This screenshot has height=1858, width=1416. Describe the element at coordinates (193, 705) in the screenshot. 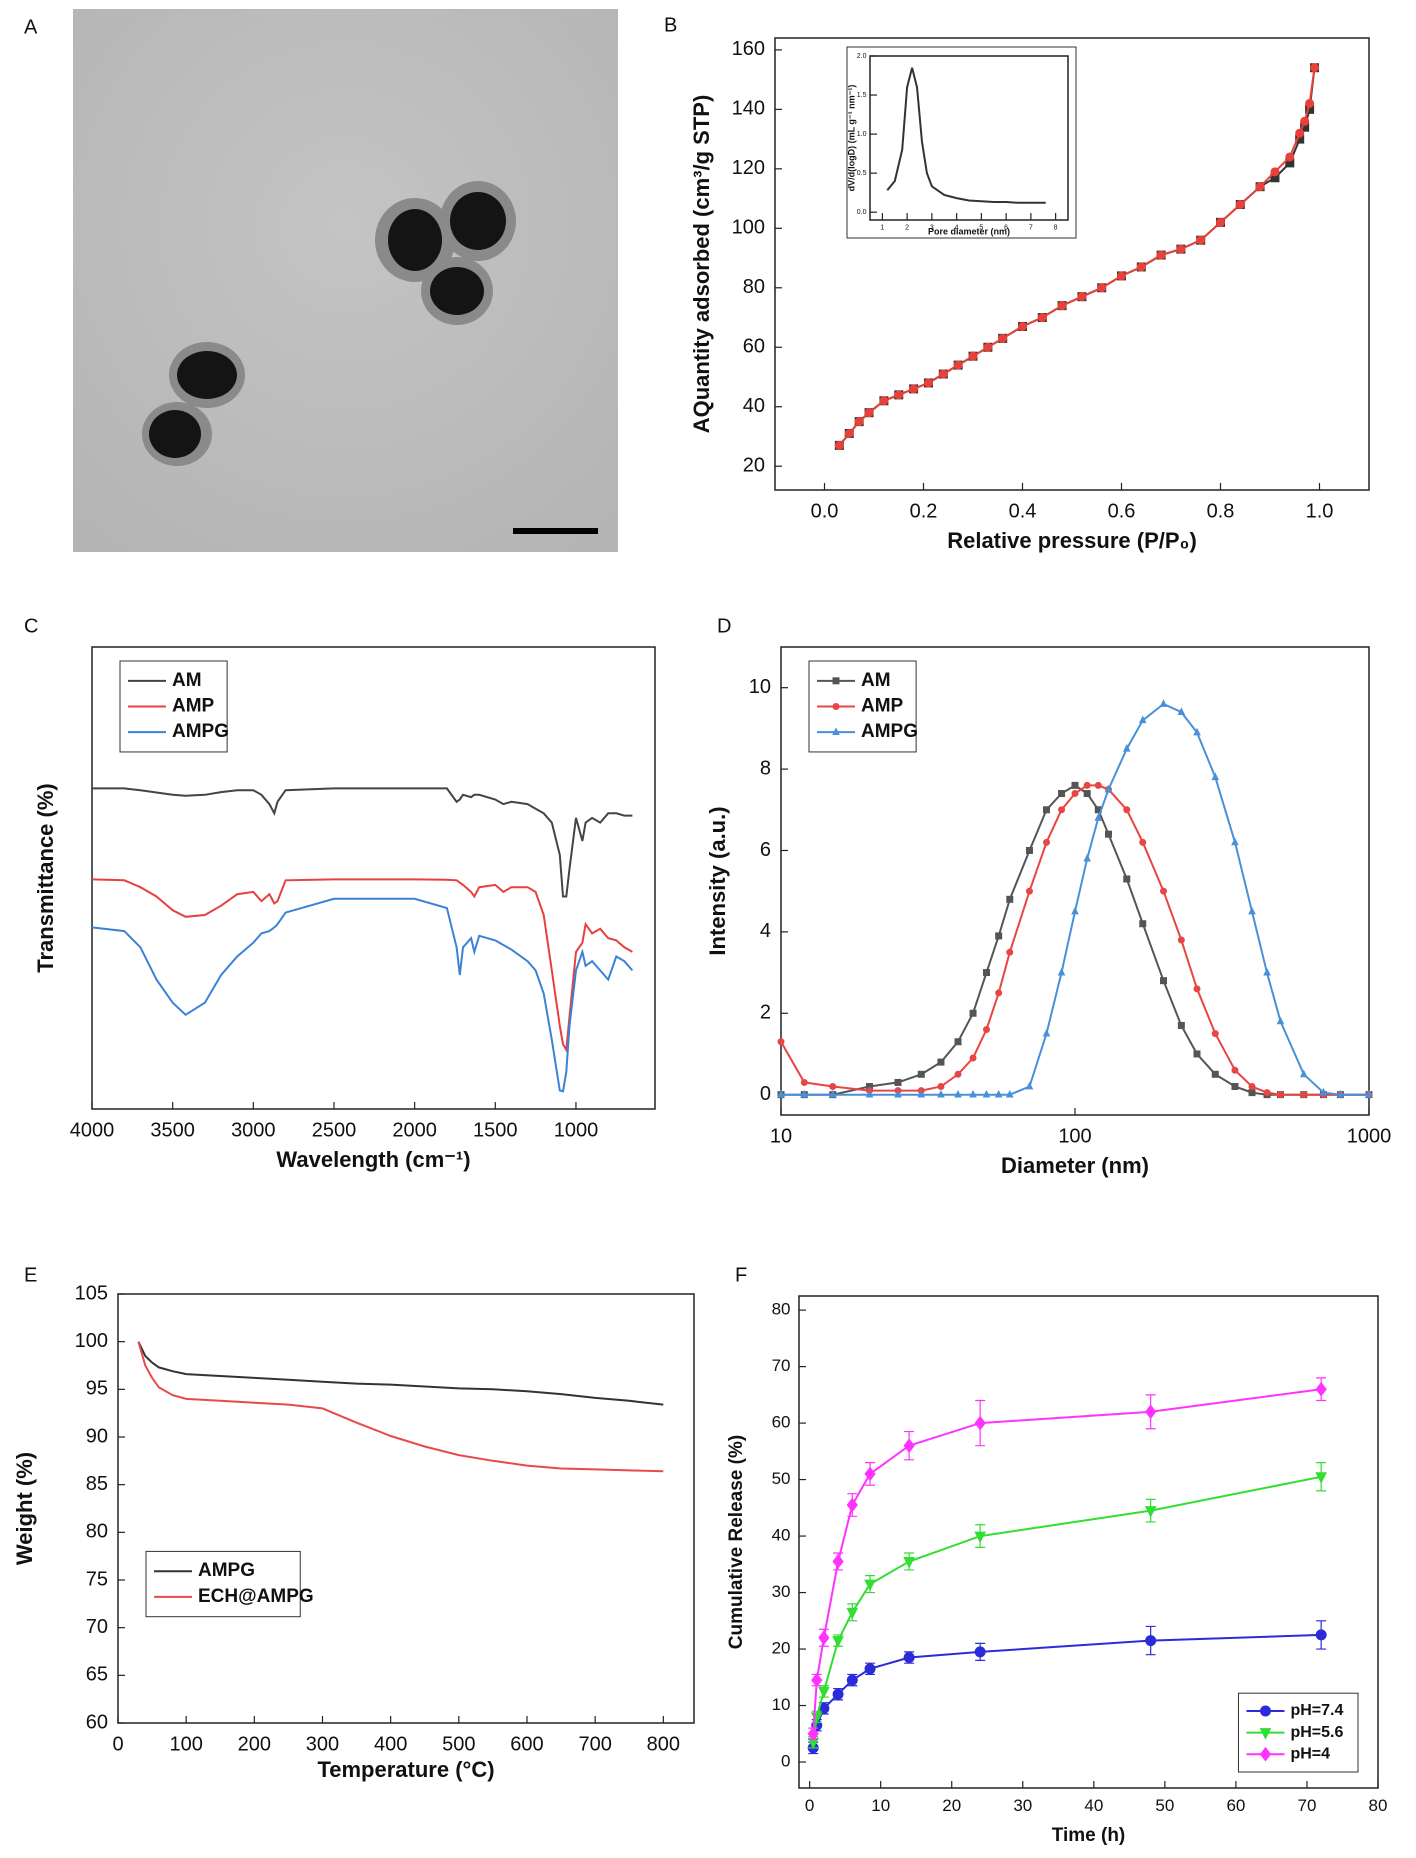

I see `legend-label: AMP` at that location.